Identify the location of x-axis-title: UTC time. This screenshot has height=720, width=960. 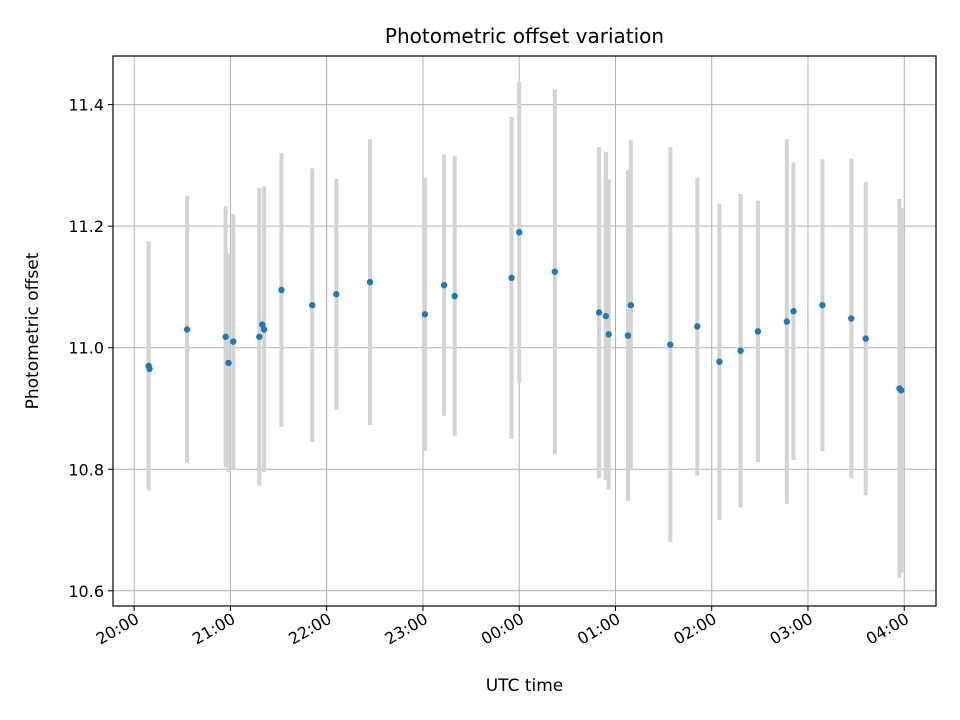
(525, 686).